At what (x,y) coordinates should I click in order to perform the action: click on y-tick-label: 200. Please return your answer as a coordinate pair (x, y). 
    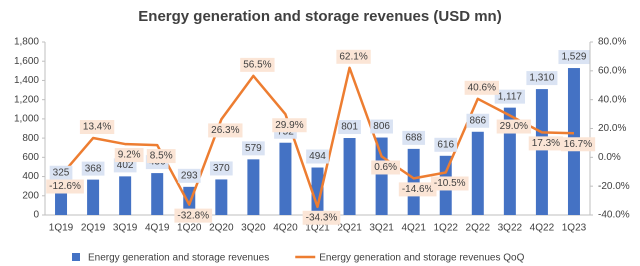
    Looking at the image, I should click on (30, 195).